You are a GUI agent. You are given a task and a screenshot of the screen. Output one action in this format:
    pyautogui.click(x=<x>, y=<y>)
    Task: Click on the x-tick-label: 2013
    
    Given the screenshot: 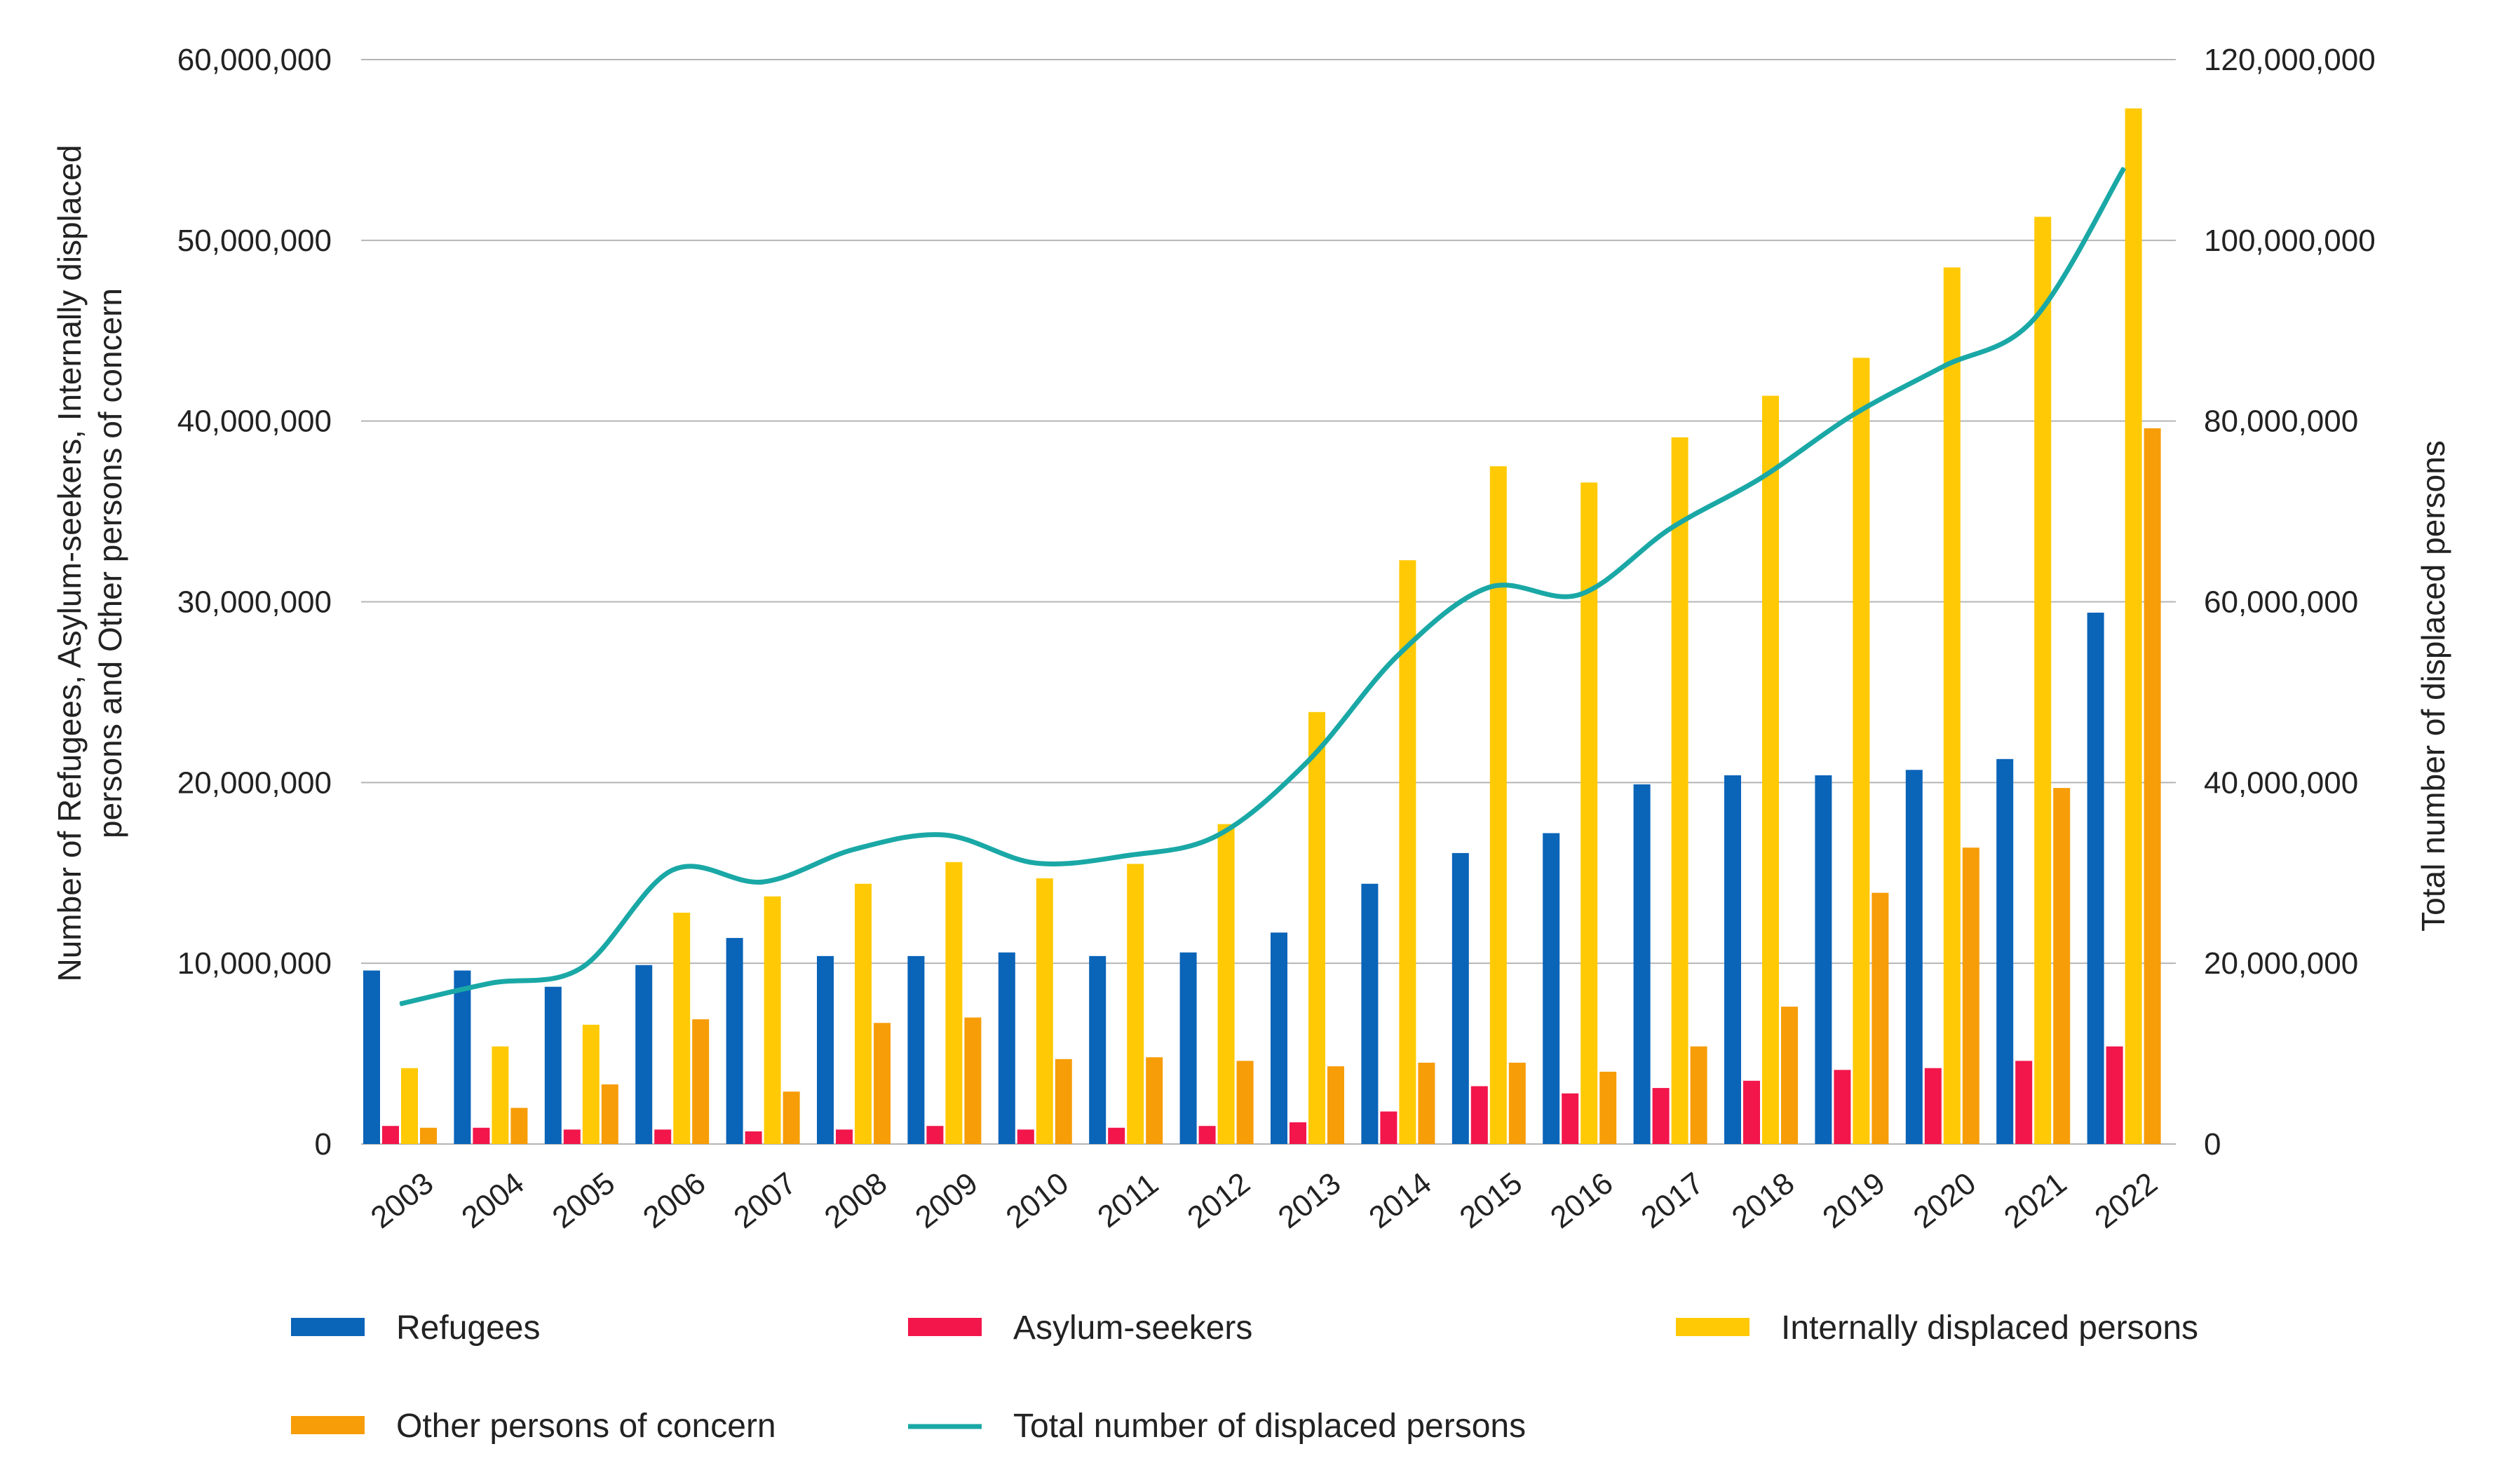 What is the action you would take?
    pyautogui.click(x=1309, y=1200)
    